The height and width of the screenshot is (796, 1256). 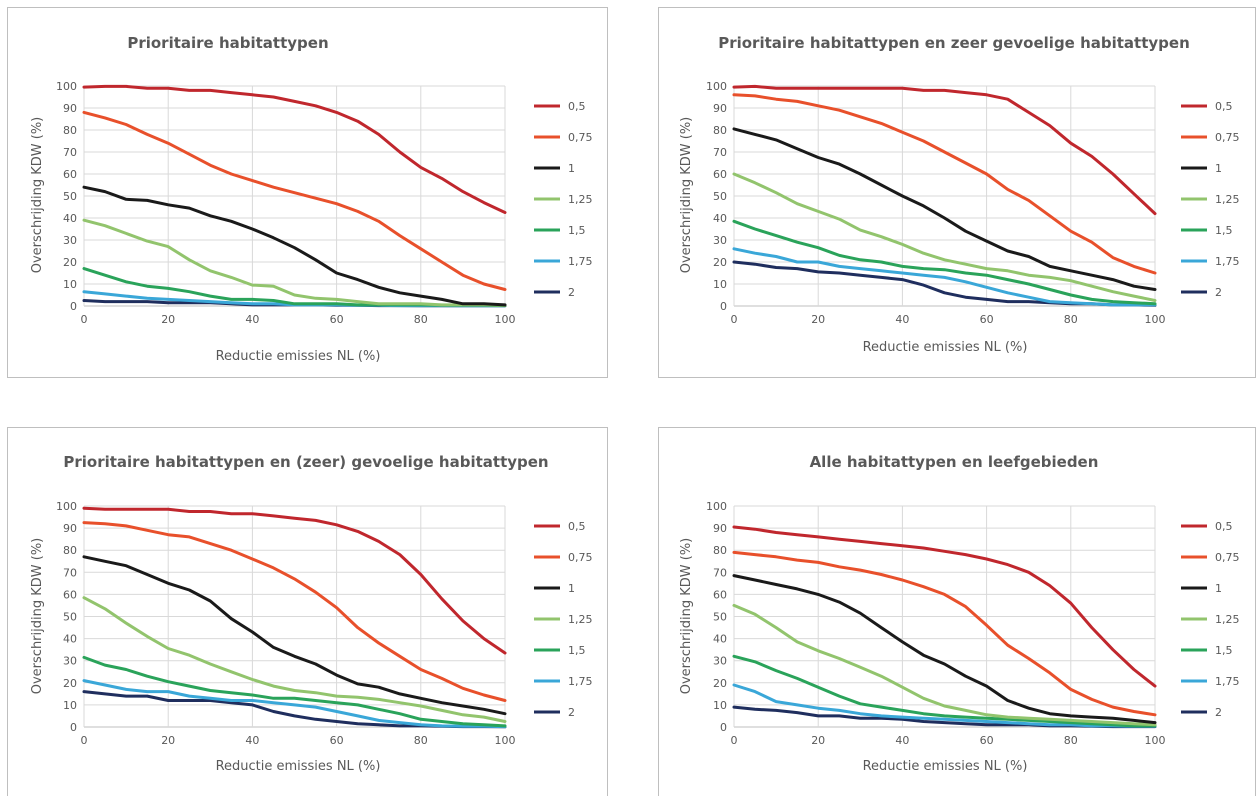 What do you see at coordinates (227, 43) in the screenshot?
I see `chart-title: Prioritaire habitattypen` at bounding box center [227, 43].